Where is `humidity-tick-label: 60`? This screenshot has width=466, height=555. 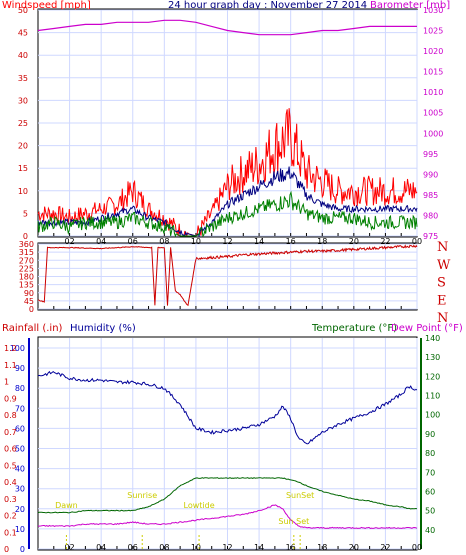
humidity-tick-label: 60 is located at coordinates (20, 428).